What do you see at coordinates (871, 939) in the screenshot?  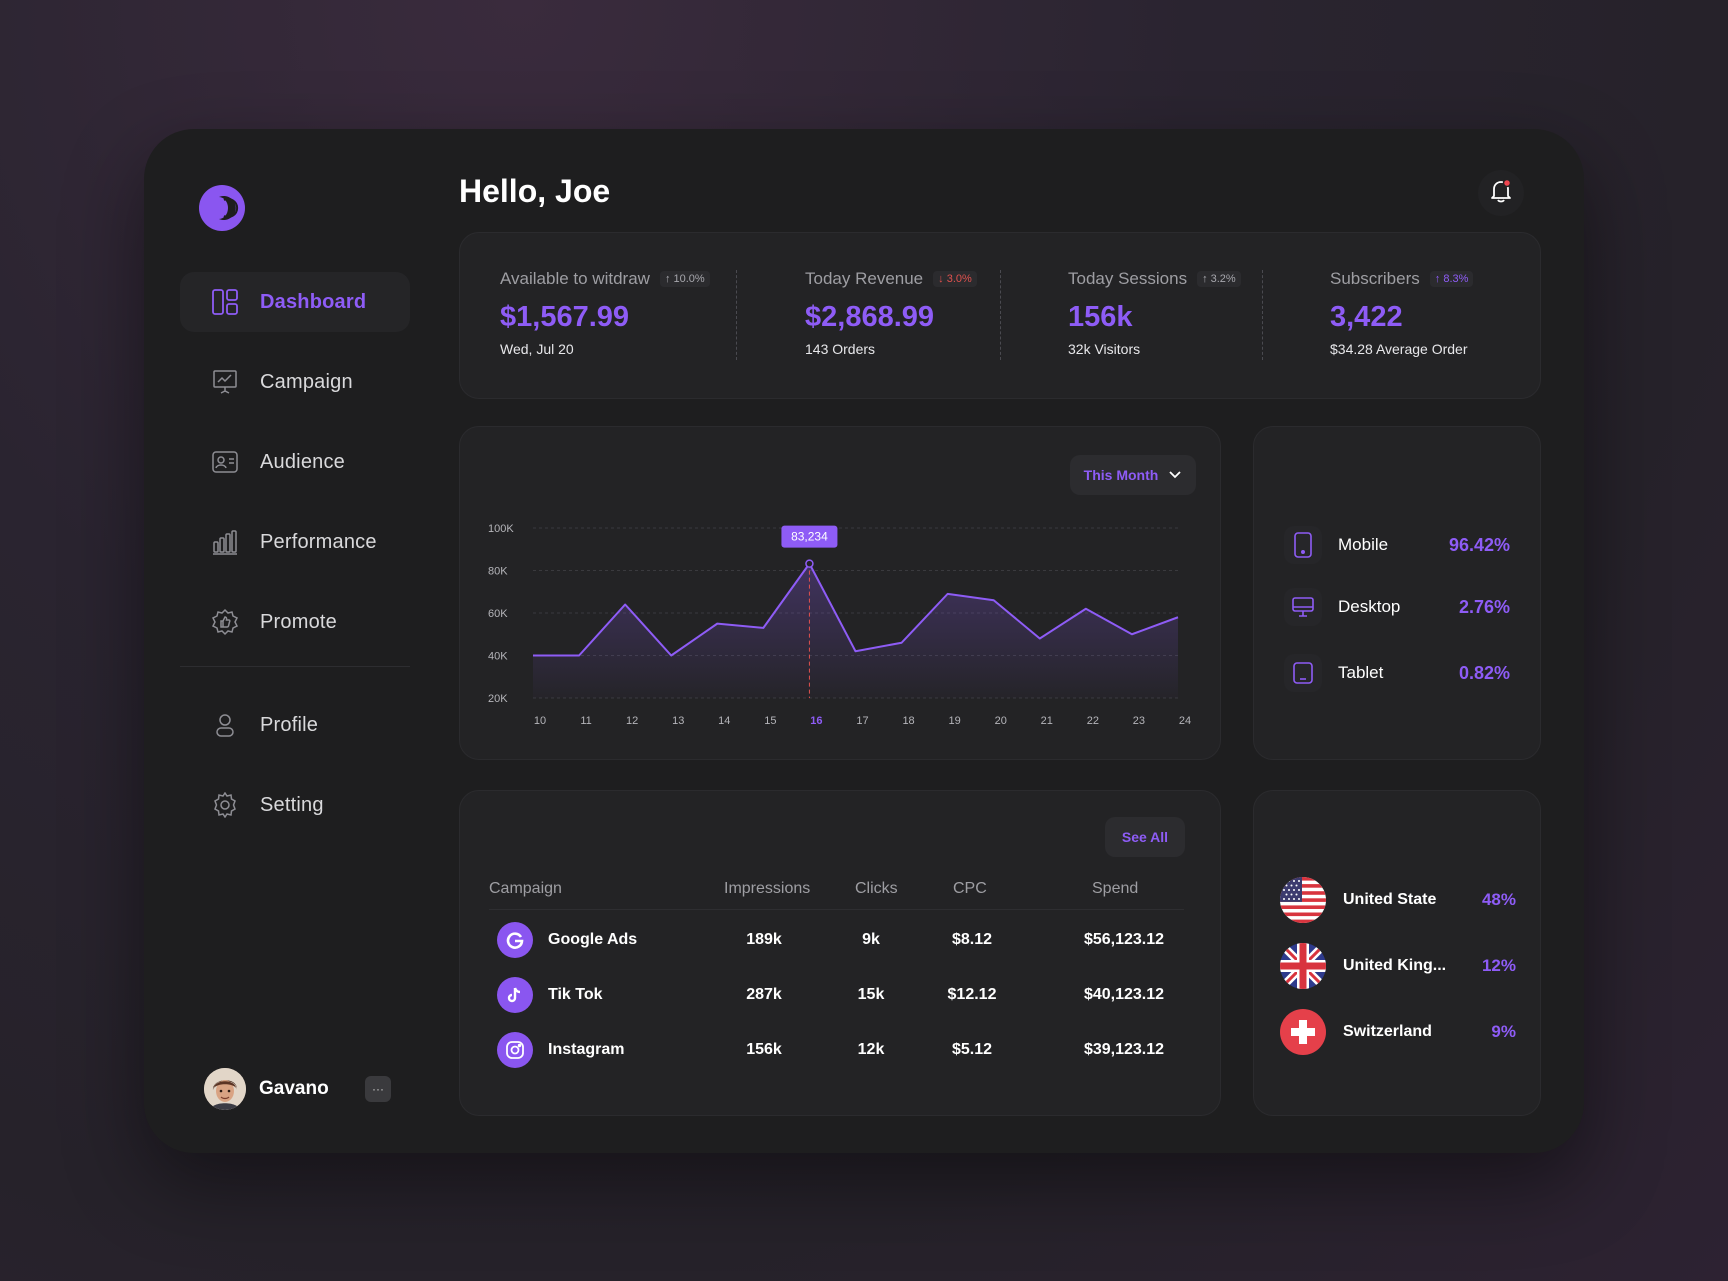 I see `clicks-cell: 9k` at bounding box center [871, 939].